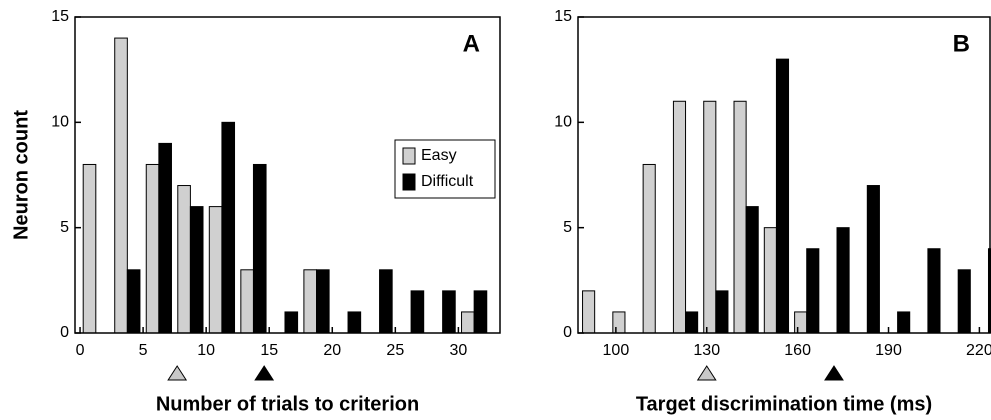  What do you see at coordinates (888, 350) in the screenshot?
I see `x-tick-label: 190` at bounding box center [888, 350].